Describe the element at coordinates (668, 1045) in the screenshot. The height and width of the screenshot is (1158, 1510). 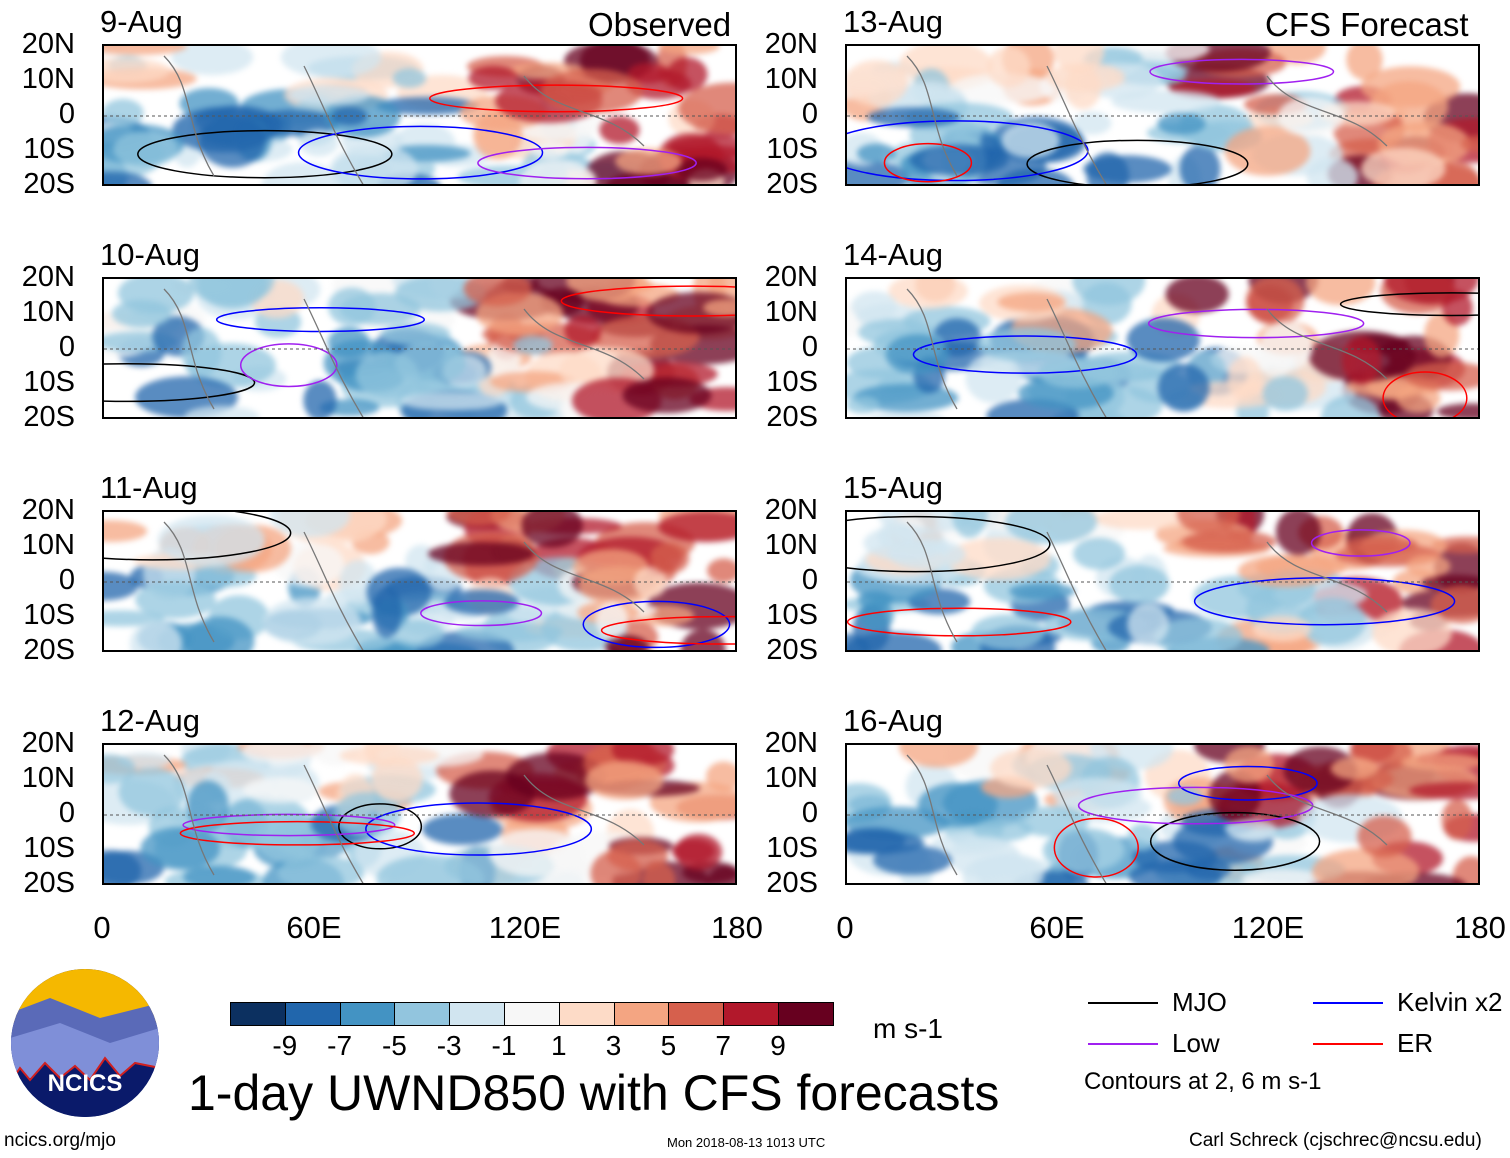
I see `colorbar-tick-label: 5` at that location.